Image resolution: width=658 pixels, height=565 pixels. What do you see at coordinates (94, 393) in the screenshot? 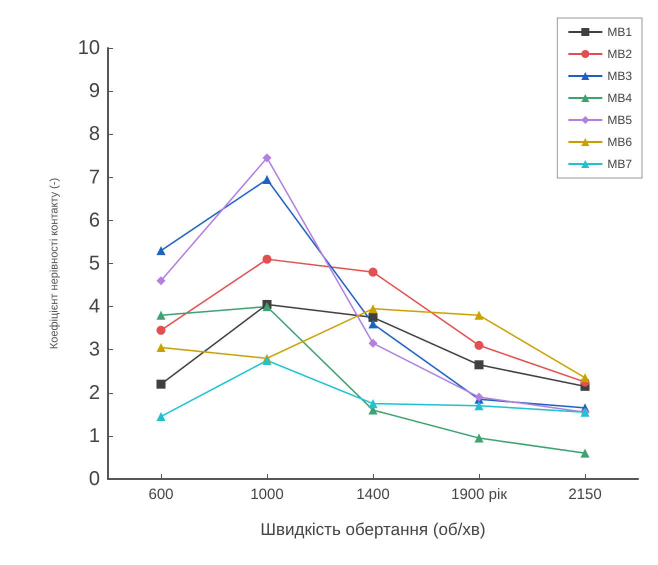
I see `y-tick-label: 2` at bounding box center [94, 393].